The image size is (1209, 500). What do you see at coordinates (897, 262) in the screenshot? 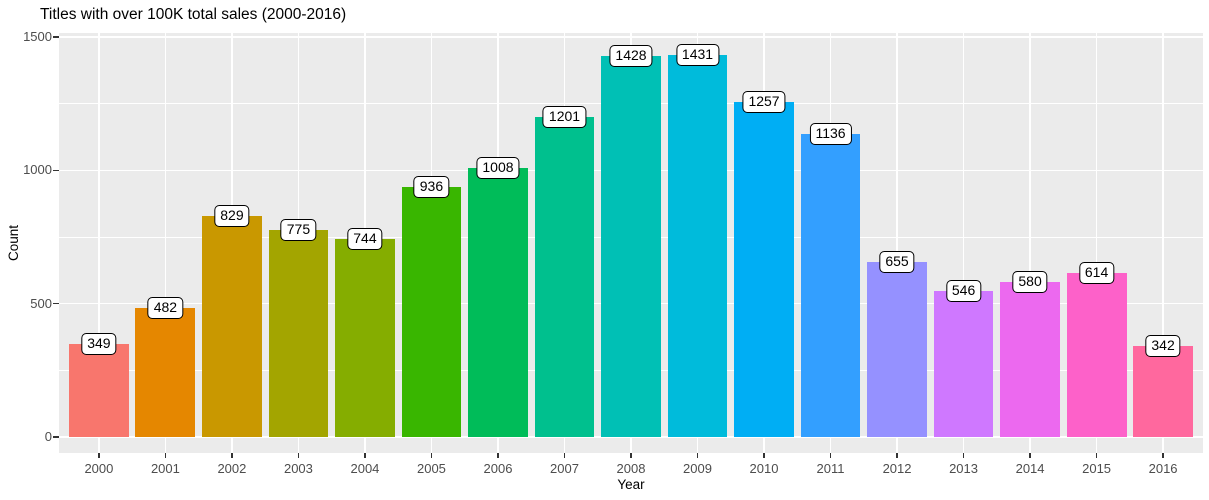
I see `bar-value-label: 655` at bounding box center [897, 262].